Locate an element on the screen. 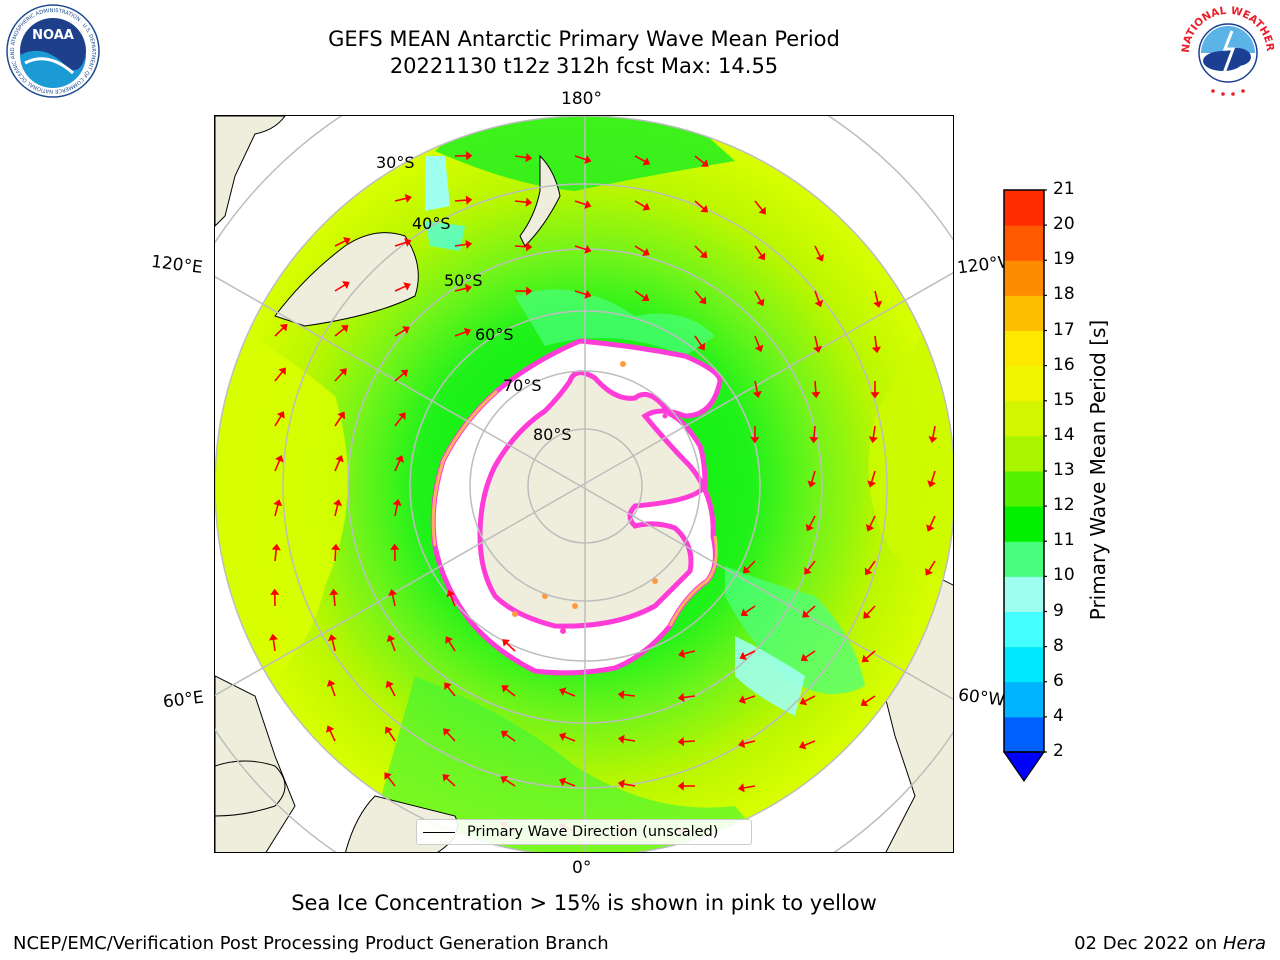 Image resolution: width=1280 pixels, height=960 pixels. map-subtitle: 20221130 t12z 312h fcst Max: 14.55 is located at coordinates (584, 66).